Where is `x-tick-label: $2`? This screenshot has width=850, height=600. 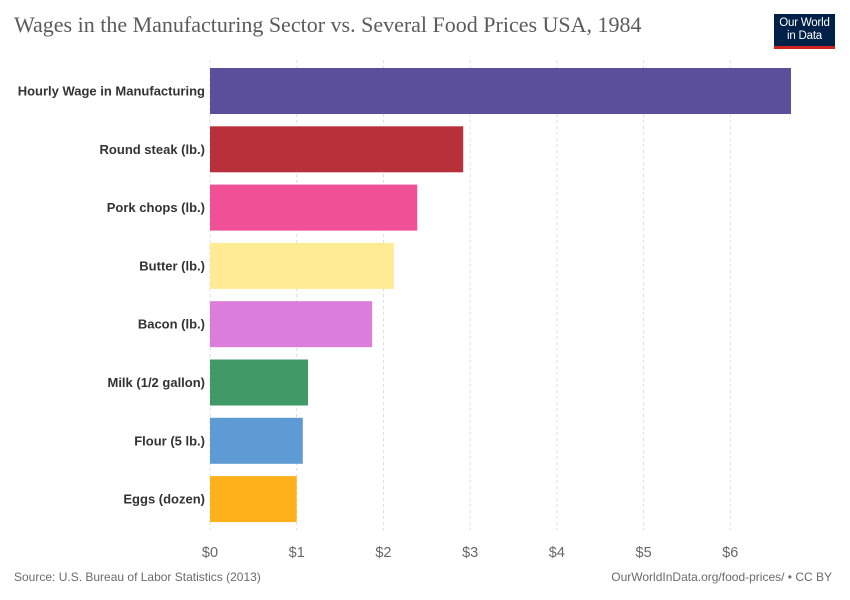
x-tick-label: $2 is located at coordinates (383, 553).